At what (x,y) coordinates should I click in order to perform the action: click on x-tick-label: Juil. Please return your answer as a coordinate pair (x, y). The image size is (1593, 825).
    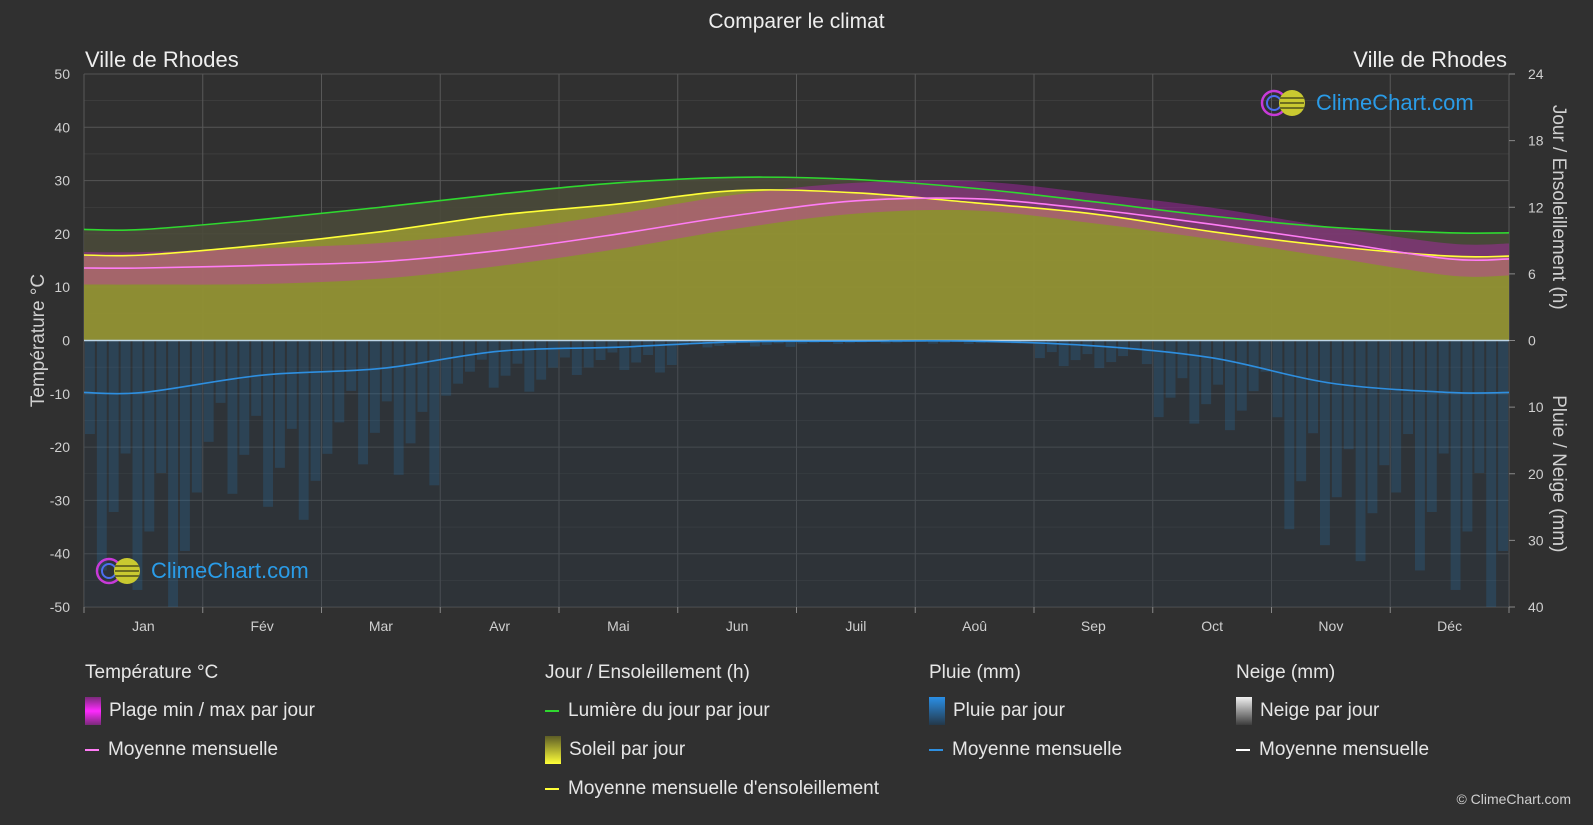
    Looking at the image, I should click on (855, 626).